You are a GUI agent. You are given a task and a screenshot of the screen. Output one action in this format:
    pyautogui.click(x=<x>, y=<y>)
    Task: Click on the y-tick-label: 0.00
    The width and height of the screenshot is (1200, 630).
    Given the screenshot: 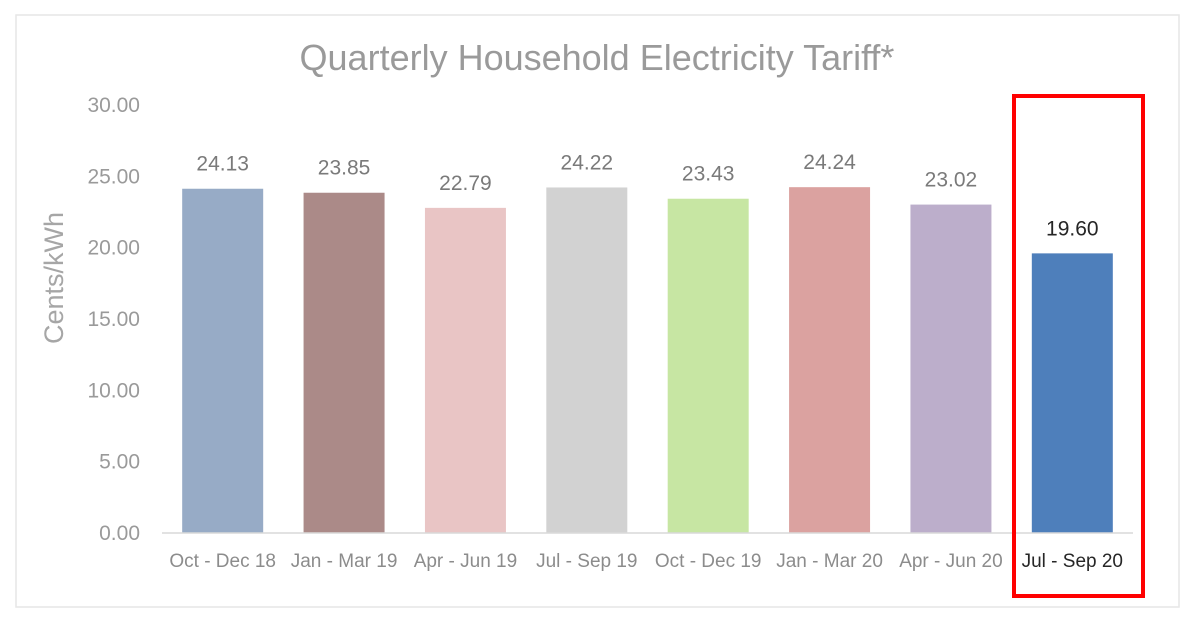 What is the action you would take?
    pyautogui.click(x=119, y=533)
    